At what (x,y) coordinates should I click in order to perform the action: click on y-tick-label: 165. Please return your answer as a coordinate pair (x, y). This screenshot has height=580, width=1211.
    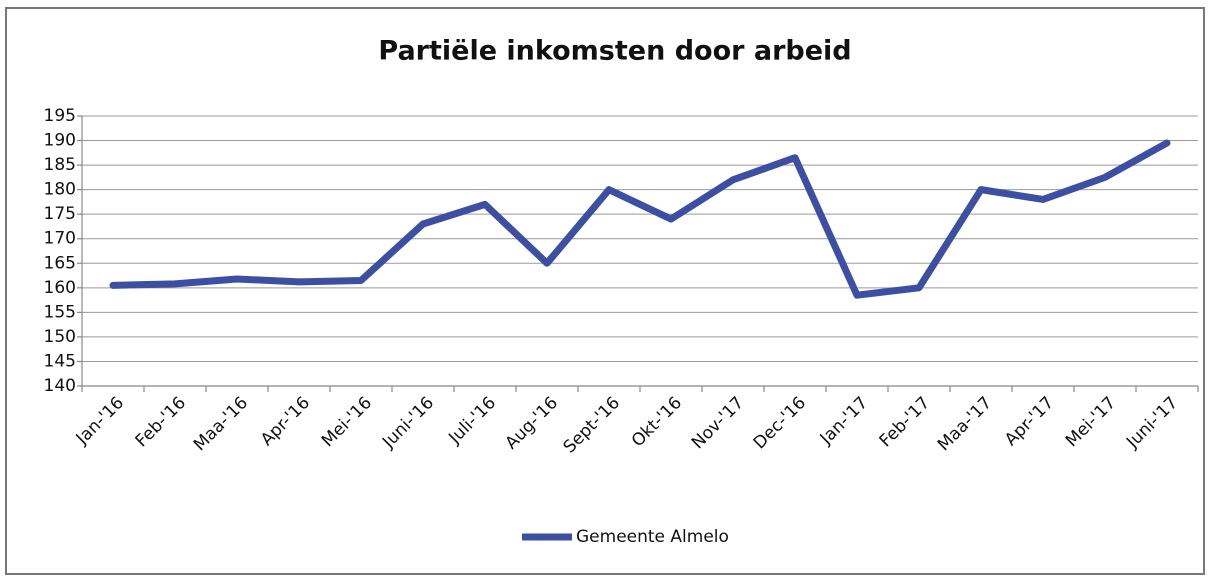
    Looking at the image, I should click on (60, 263).